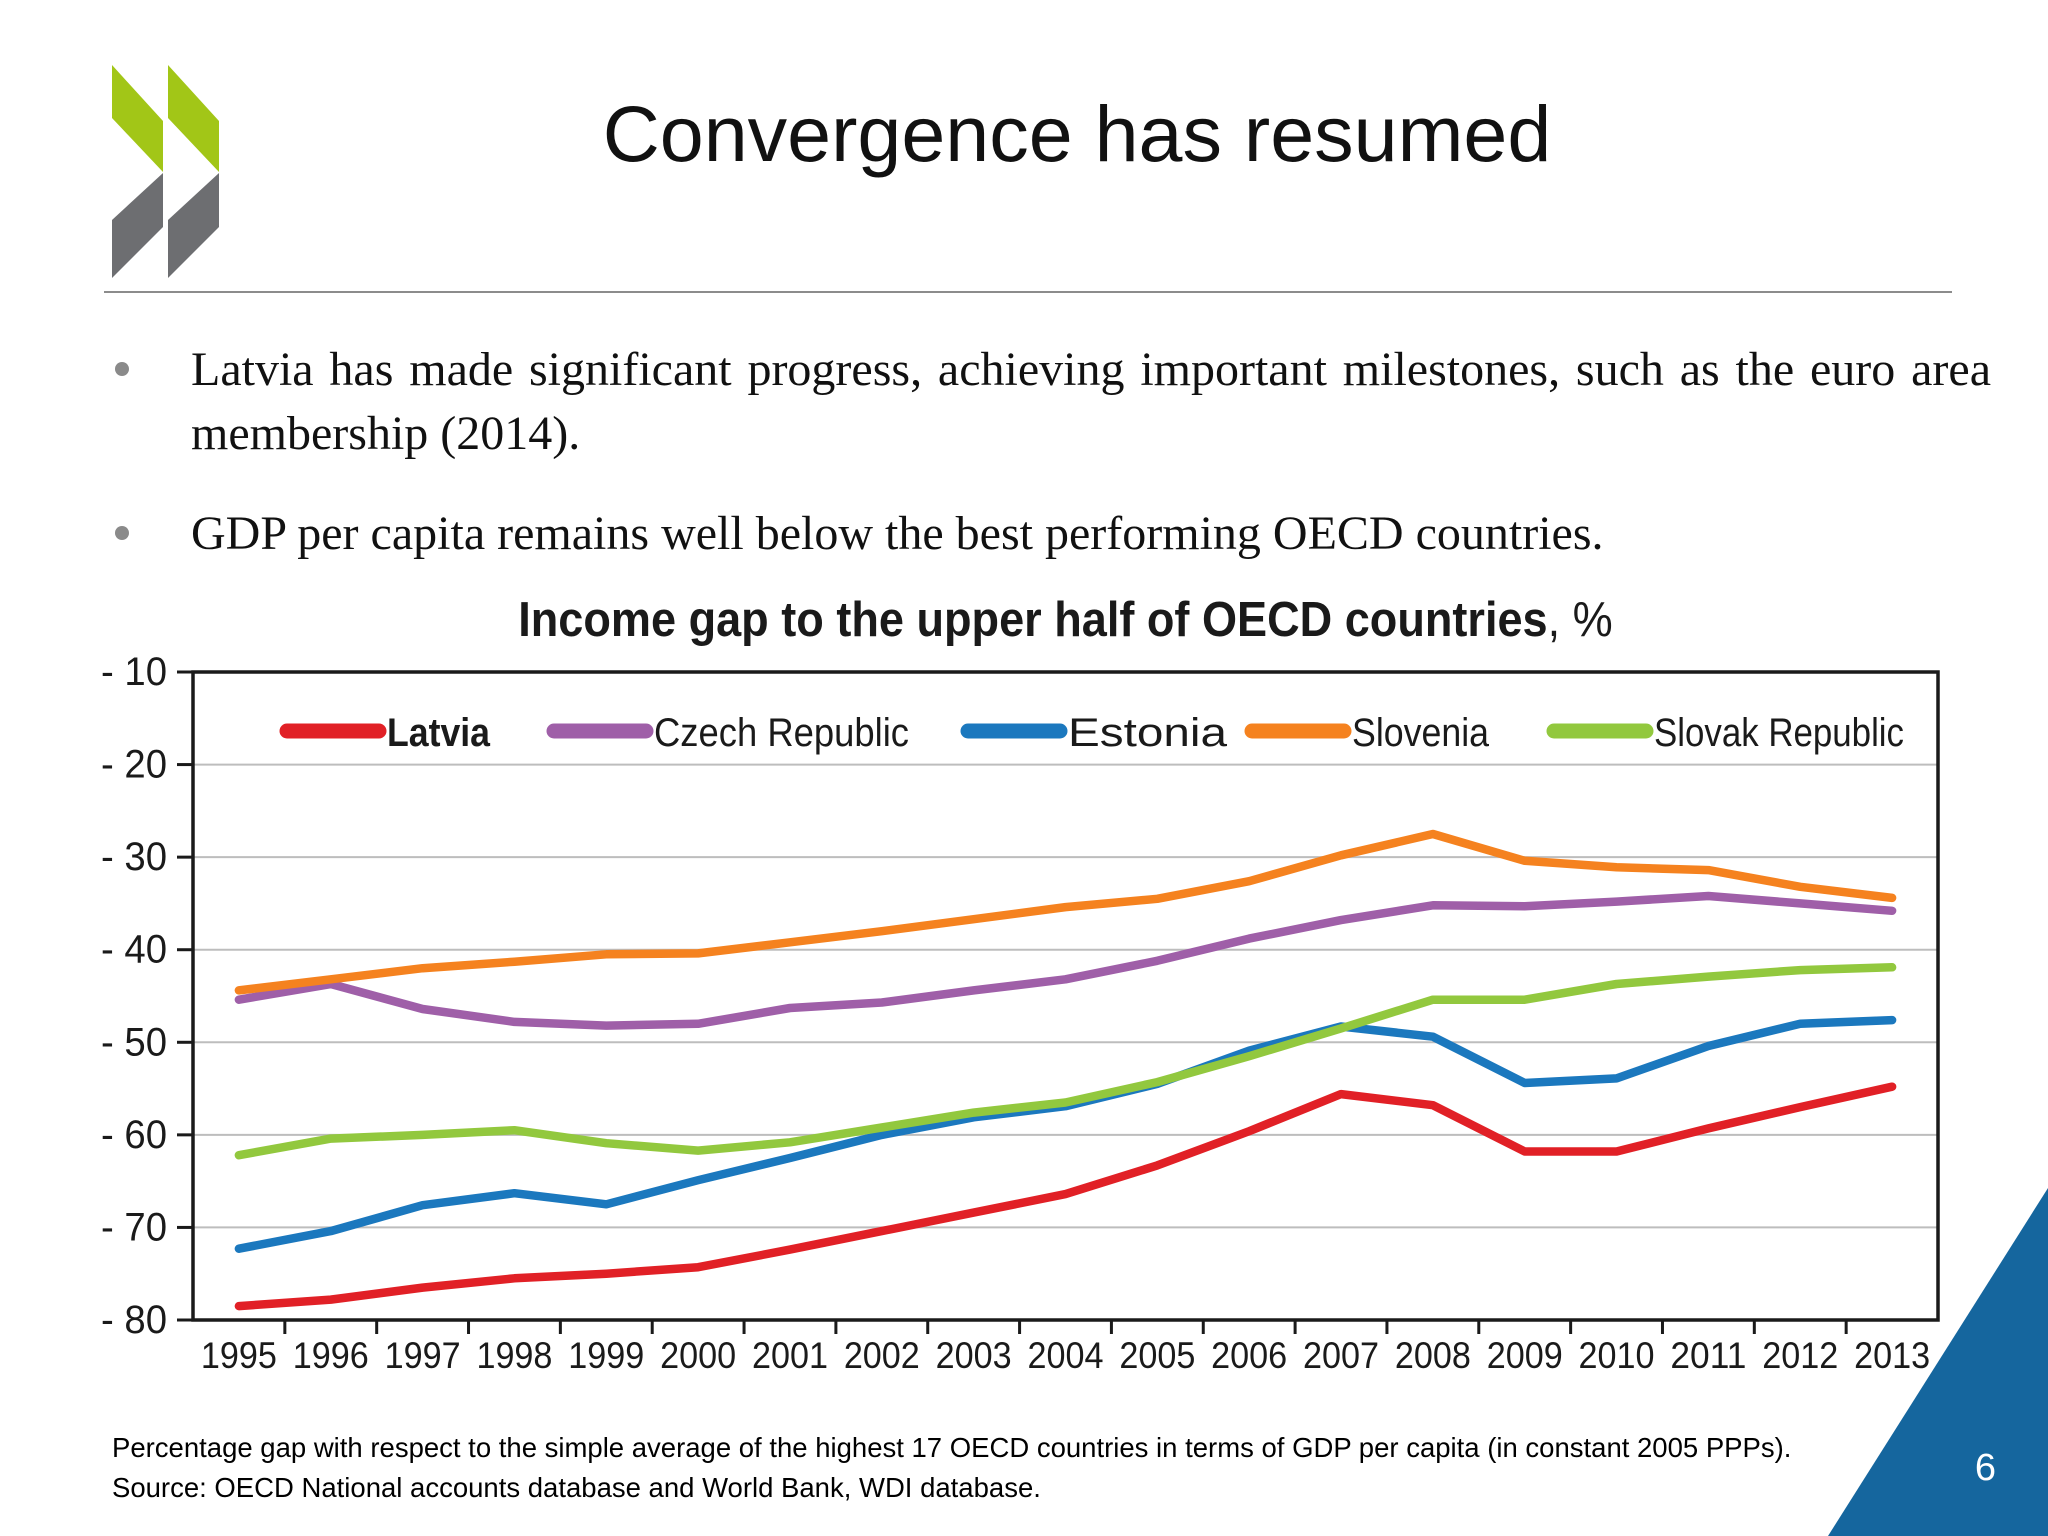 Image resolution: width=2048 pixels, height=1536 pixels. Describe the element at coordinates (1077, 133) in the screenshot. I see `slide-title: Convergence has resumed` at that location.